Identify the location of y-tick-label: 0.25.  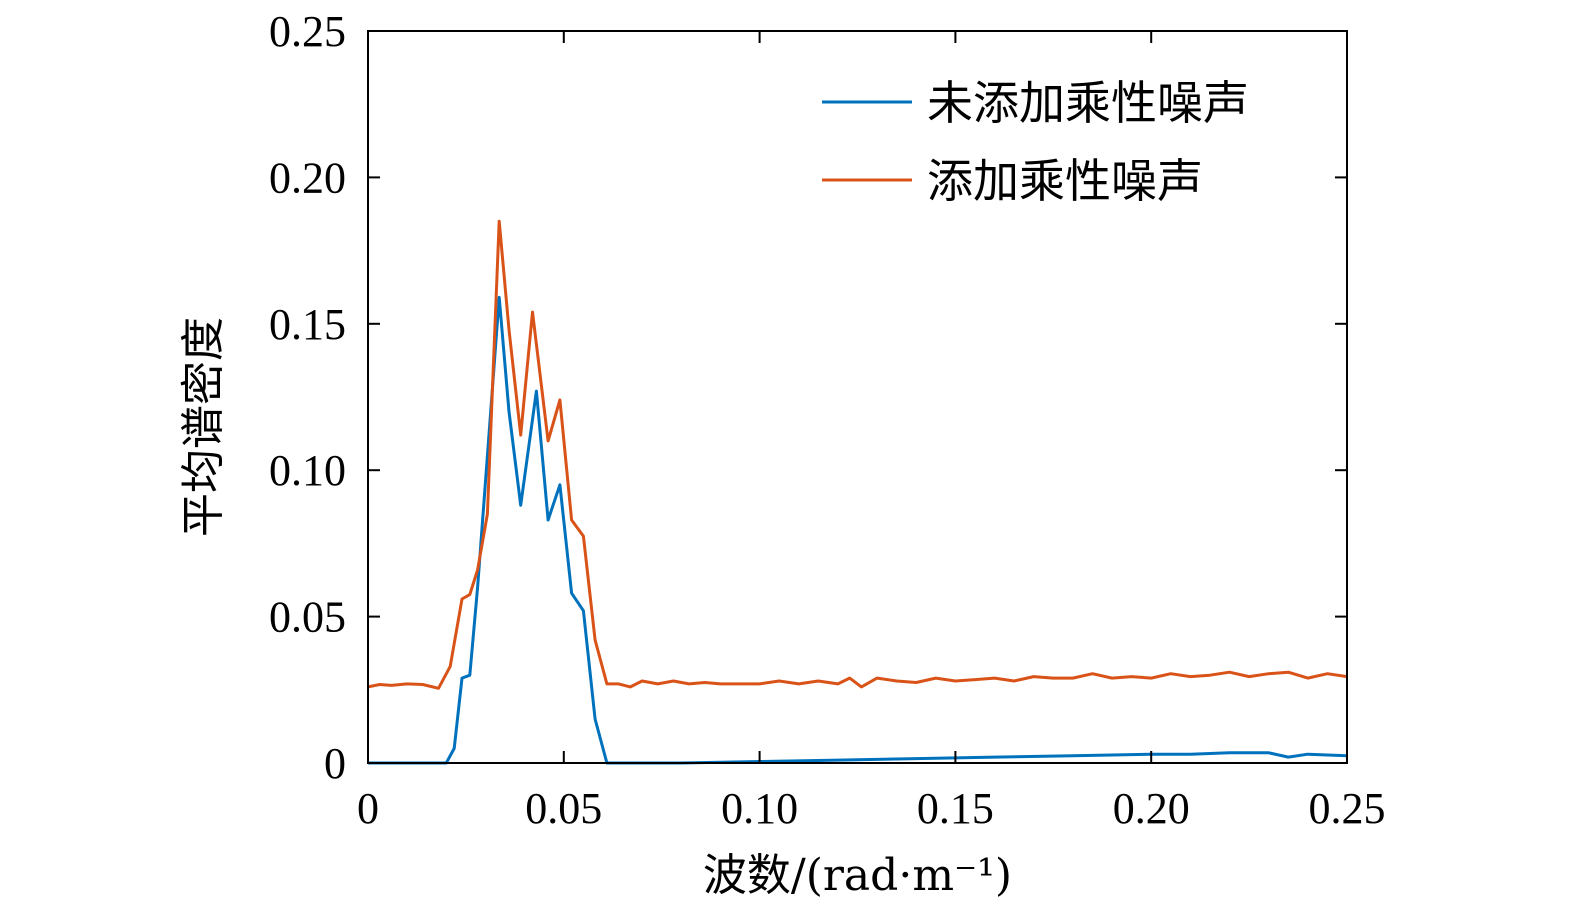
(307, 31).